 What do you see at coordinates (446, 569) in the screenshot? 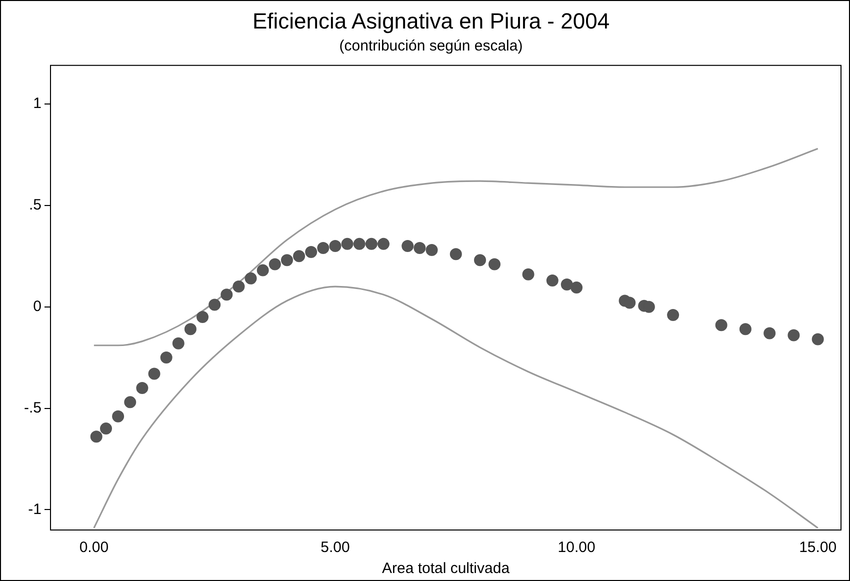
I see `x-axis-title: Area total cultivada` at bounding box center [446, 569].